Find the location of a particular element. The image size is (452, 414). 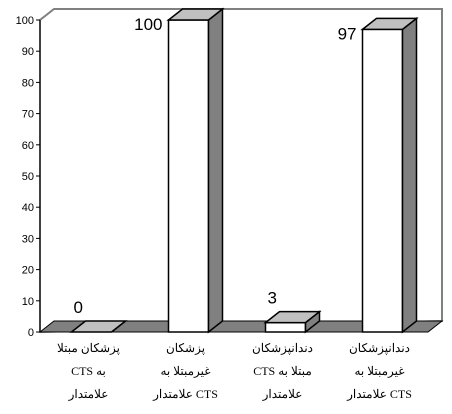

category-label: دندانپزشکان مبتلا به CTS علامتدار is located at coordinates (282, 371).